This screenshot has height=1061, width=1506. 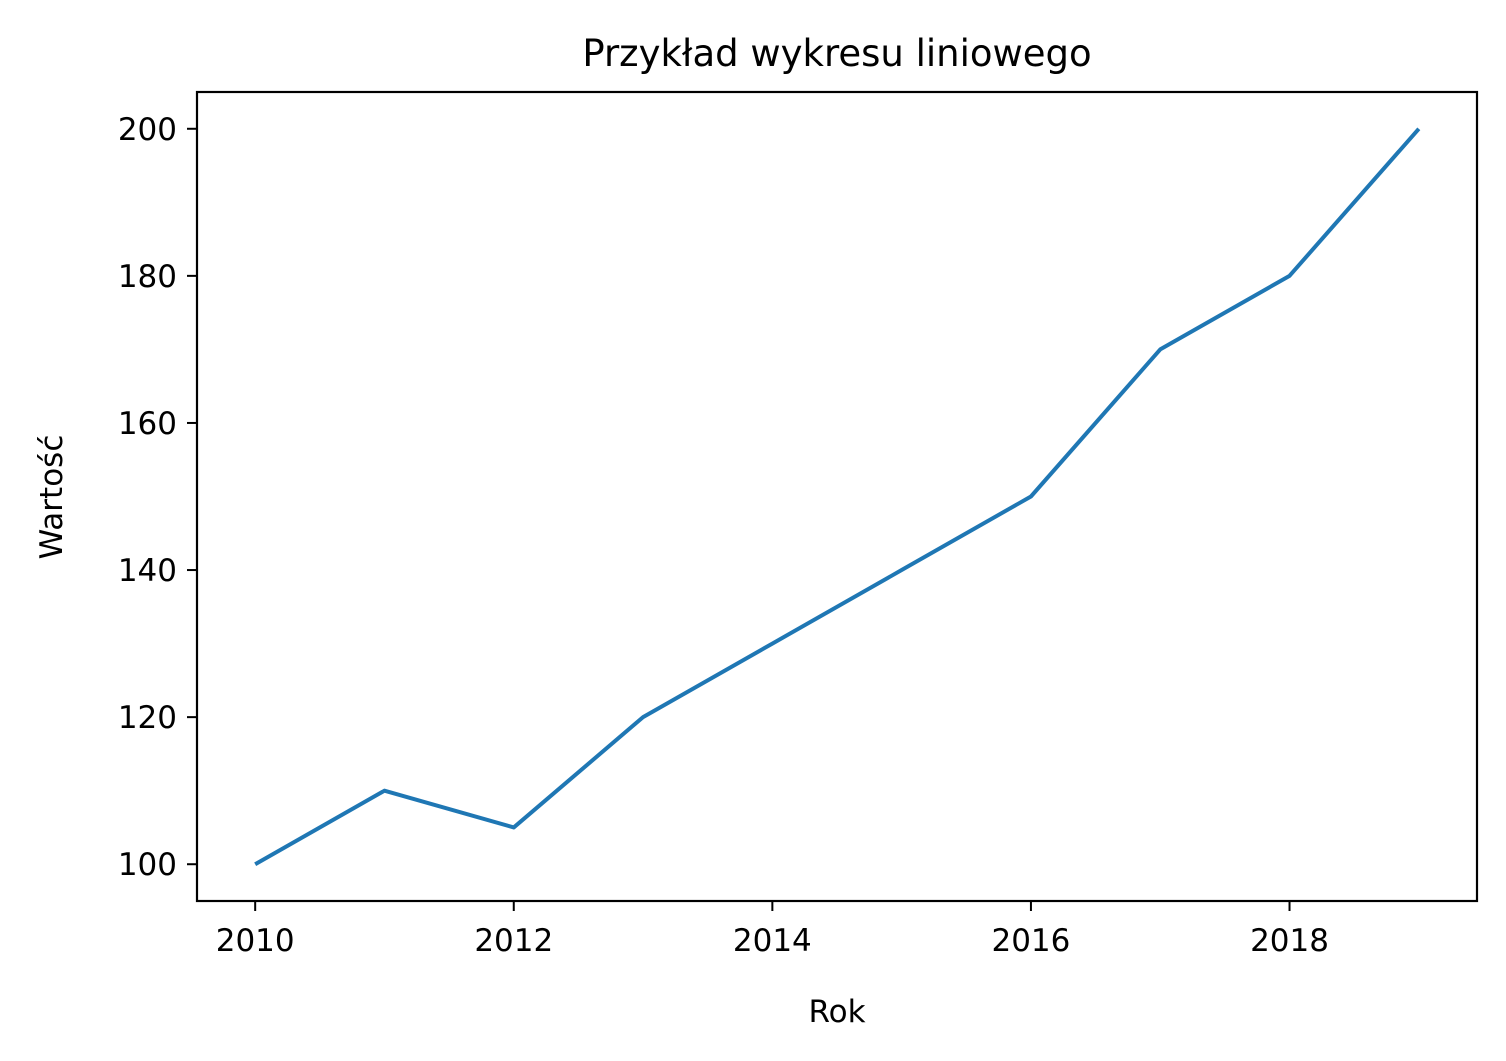 What do you see at coordinates (147, 277) in the screenshot?
I see `y-tick-label: 180` at bounding box center [147, 277].